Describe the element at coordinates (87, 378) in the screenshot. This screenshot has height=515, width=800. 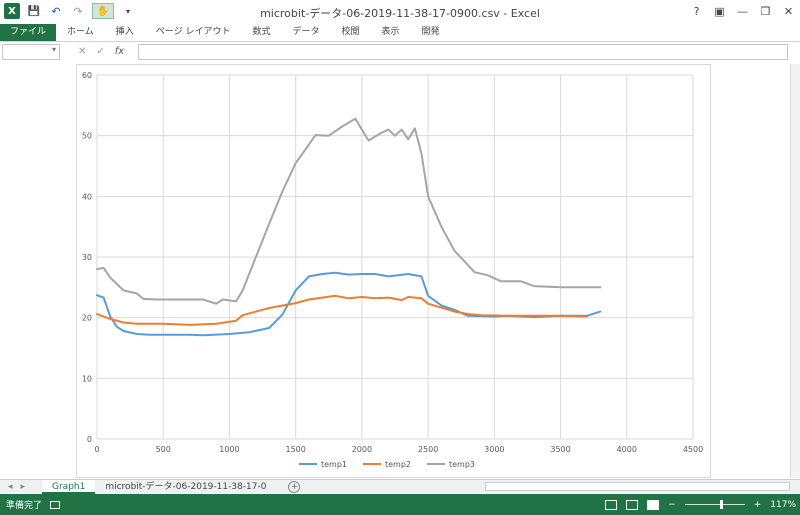
I see `y-tick-label: 10` at that location.